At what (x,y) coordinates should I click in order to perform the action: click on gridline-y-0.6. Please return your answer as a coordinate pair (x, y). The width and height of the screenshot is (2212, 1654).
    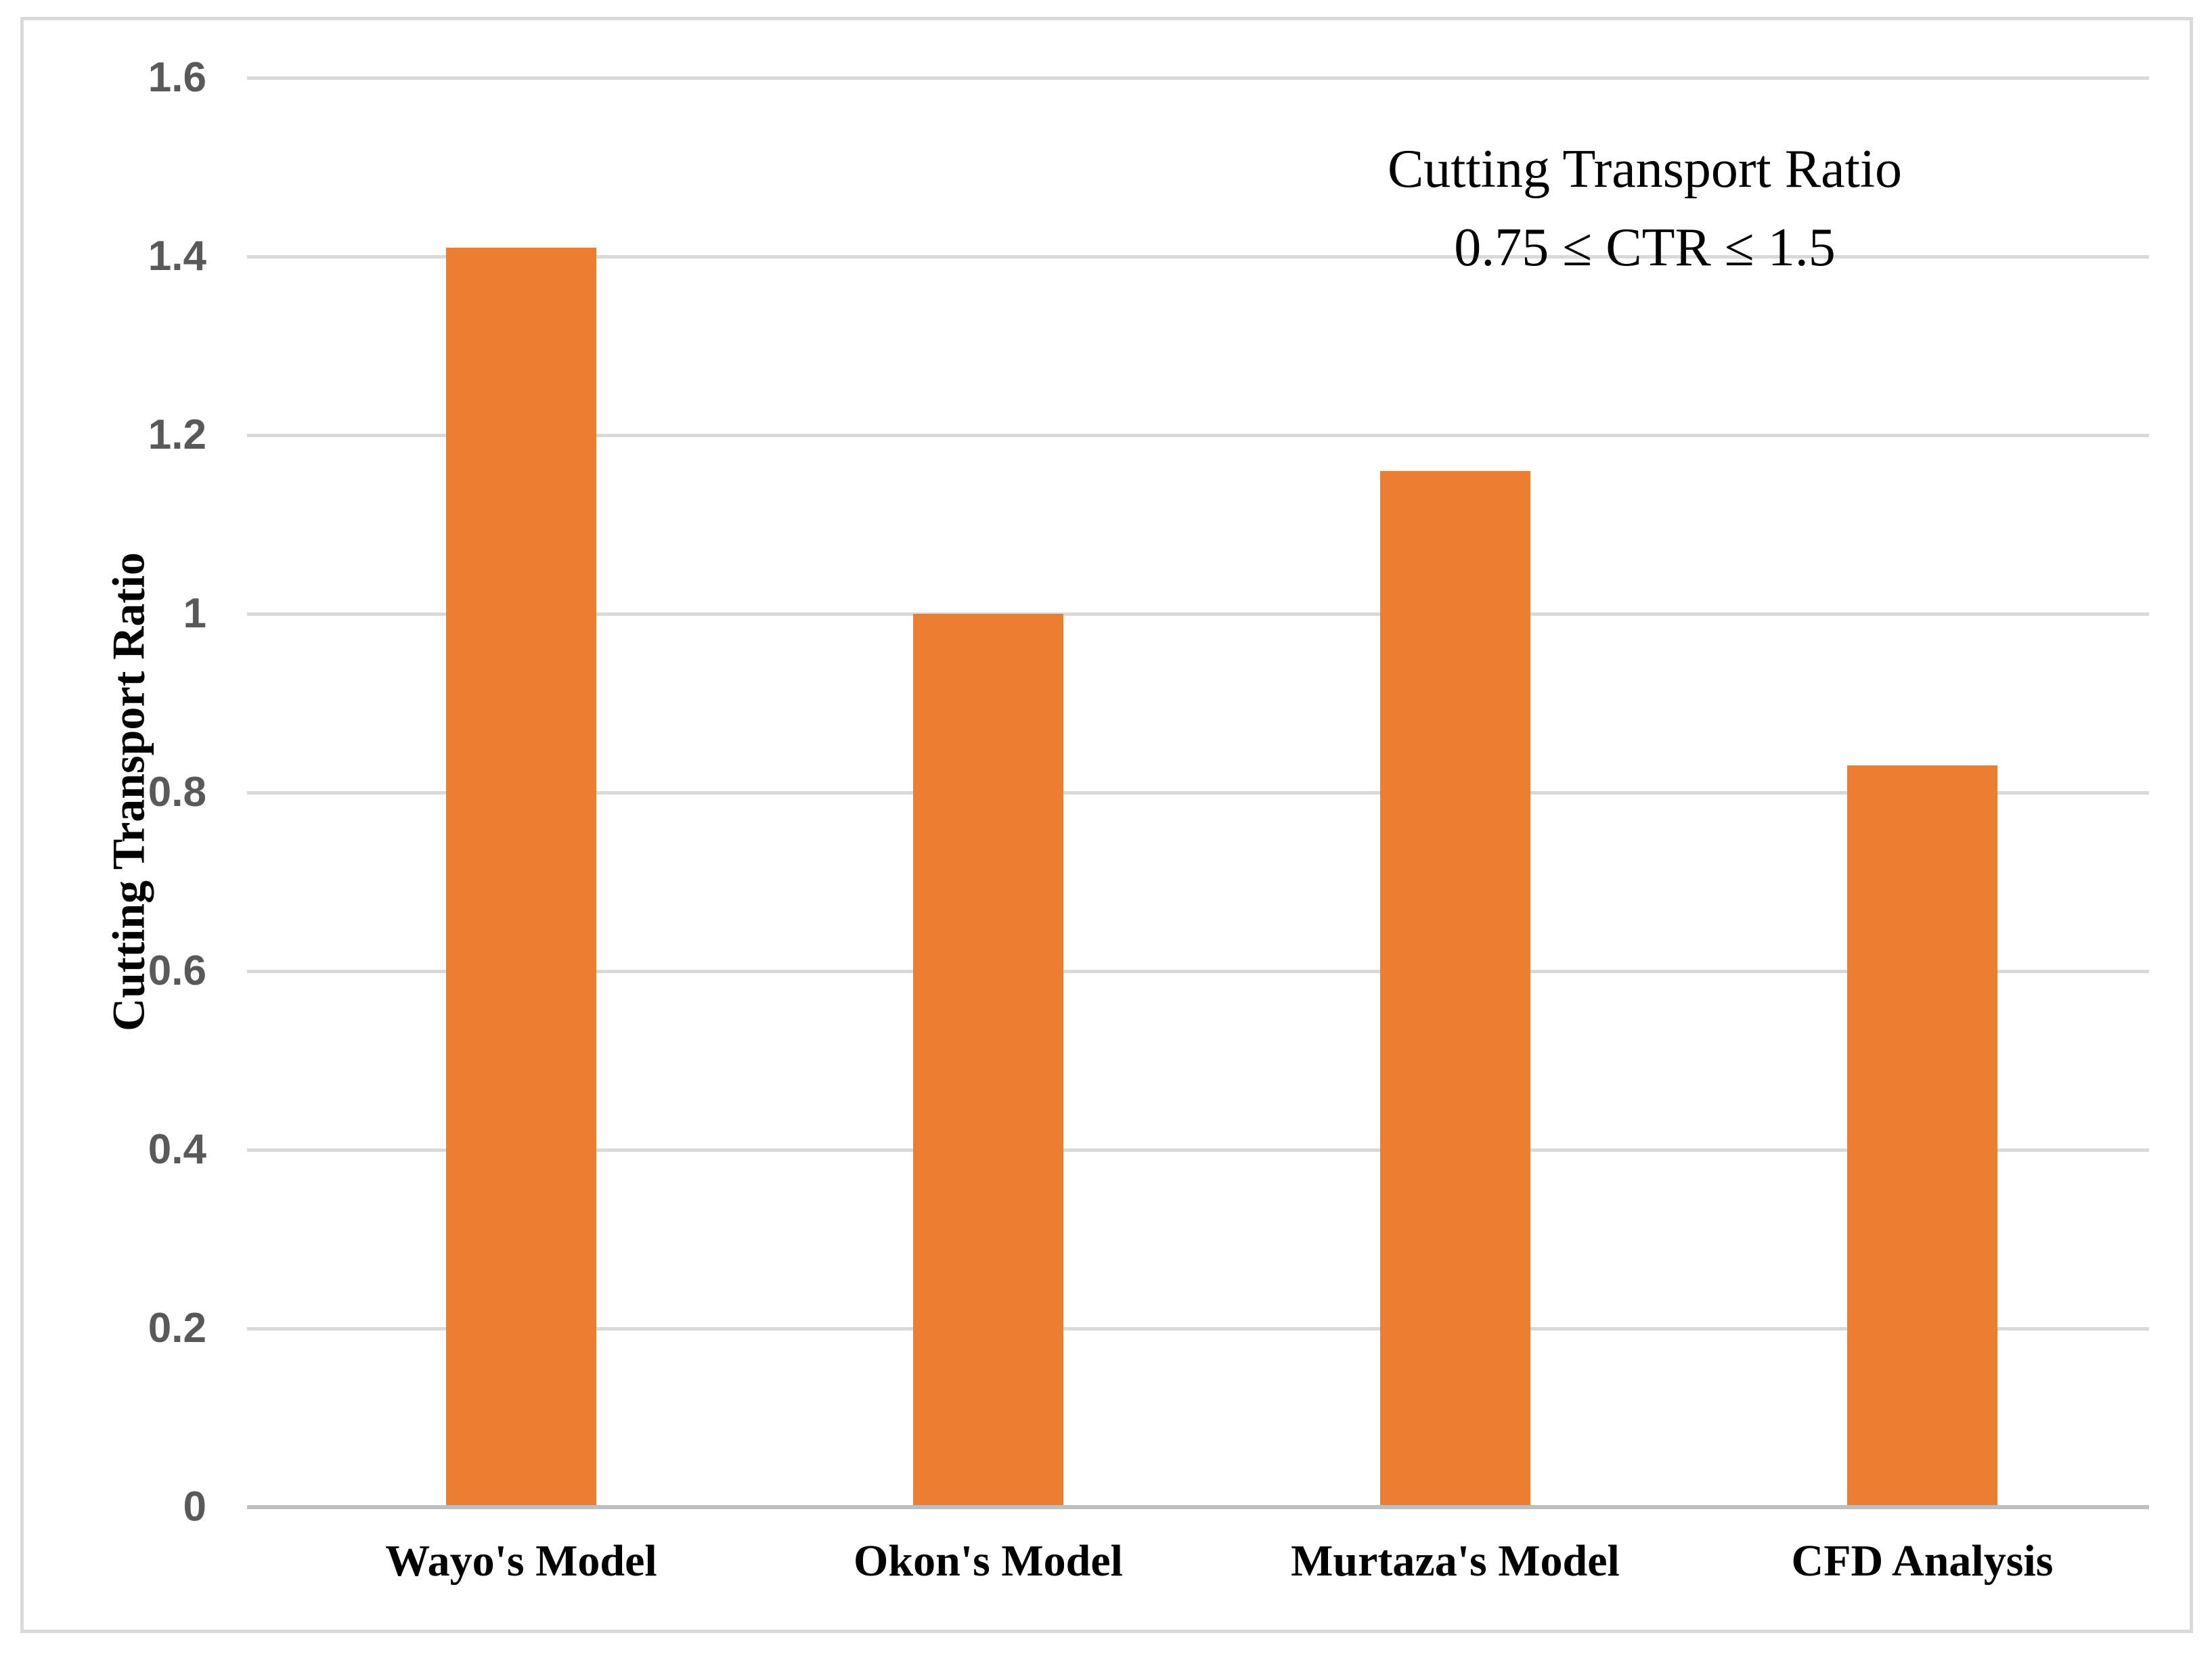
    Looking at the image, I should click on (1198, 972).